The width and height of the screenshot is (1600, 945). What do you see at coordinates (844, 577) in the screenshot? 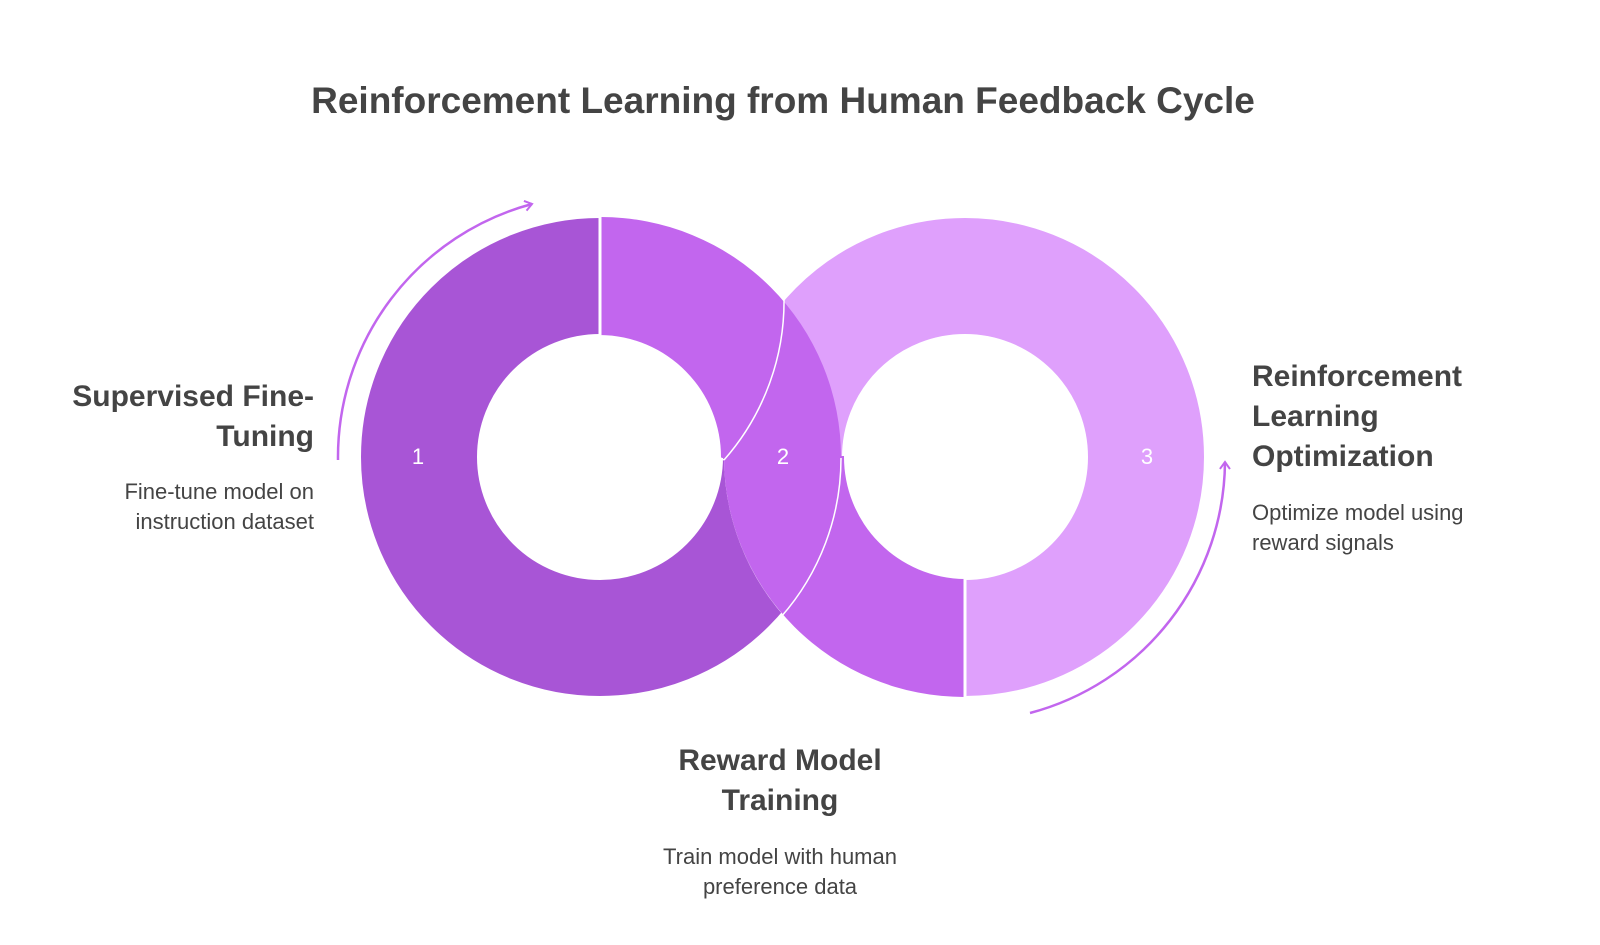
I see `segment-2b` at bounding box center [844, 577].